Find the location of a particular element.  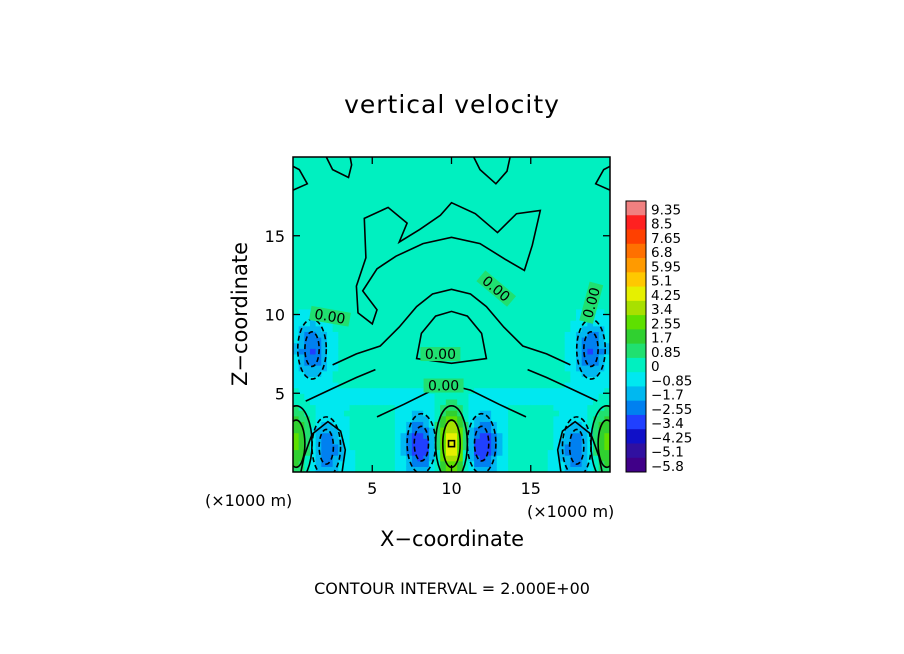

colorbar-label: 8.5 is located at coordinates (661, 225).